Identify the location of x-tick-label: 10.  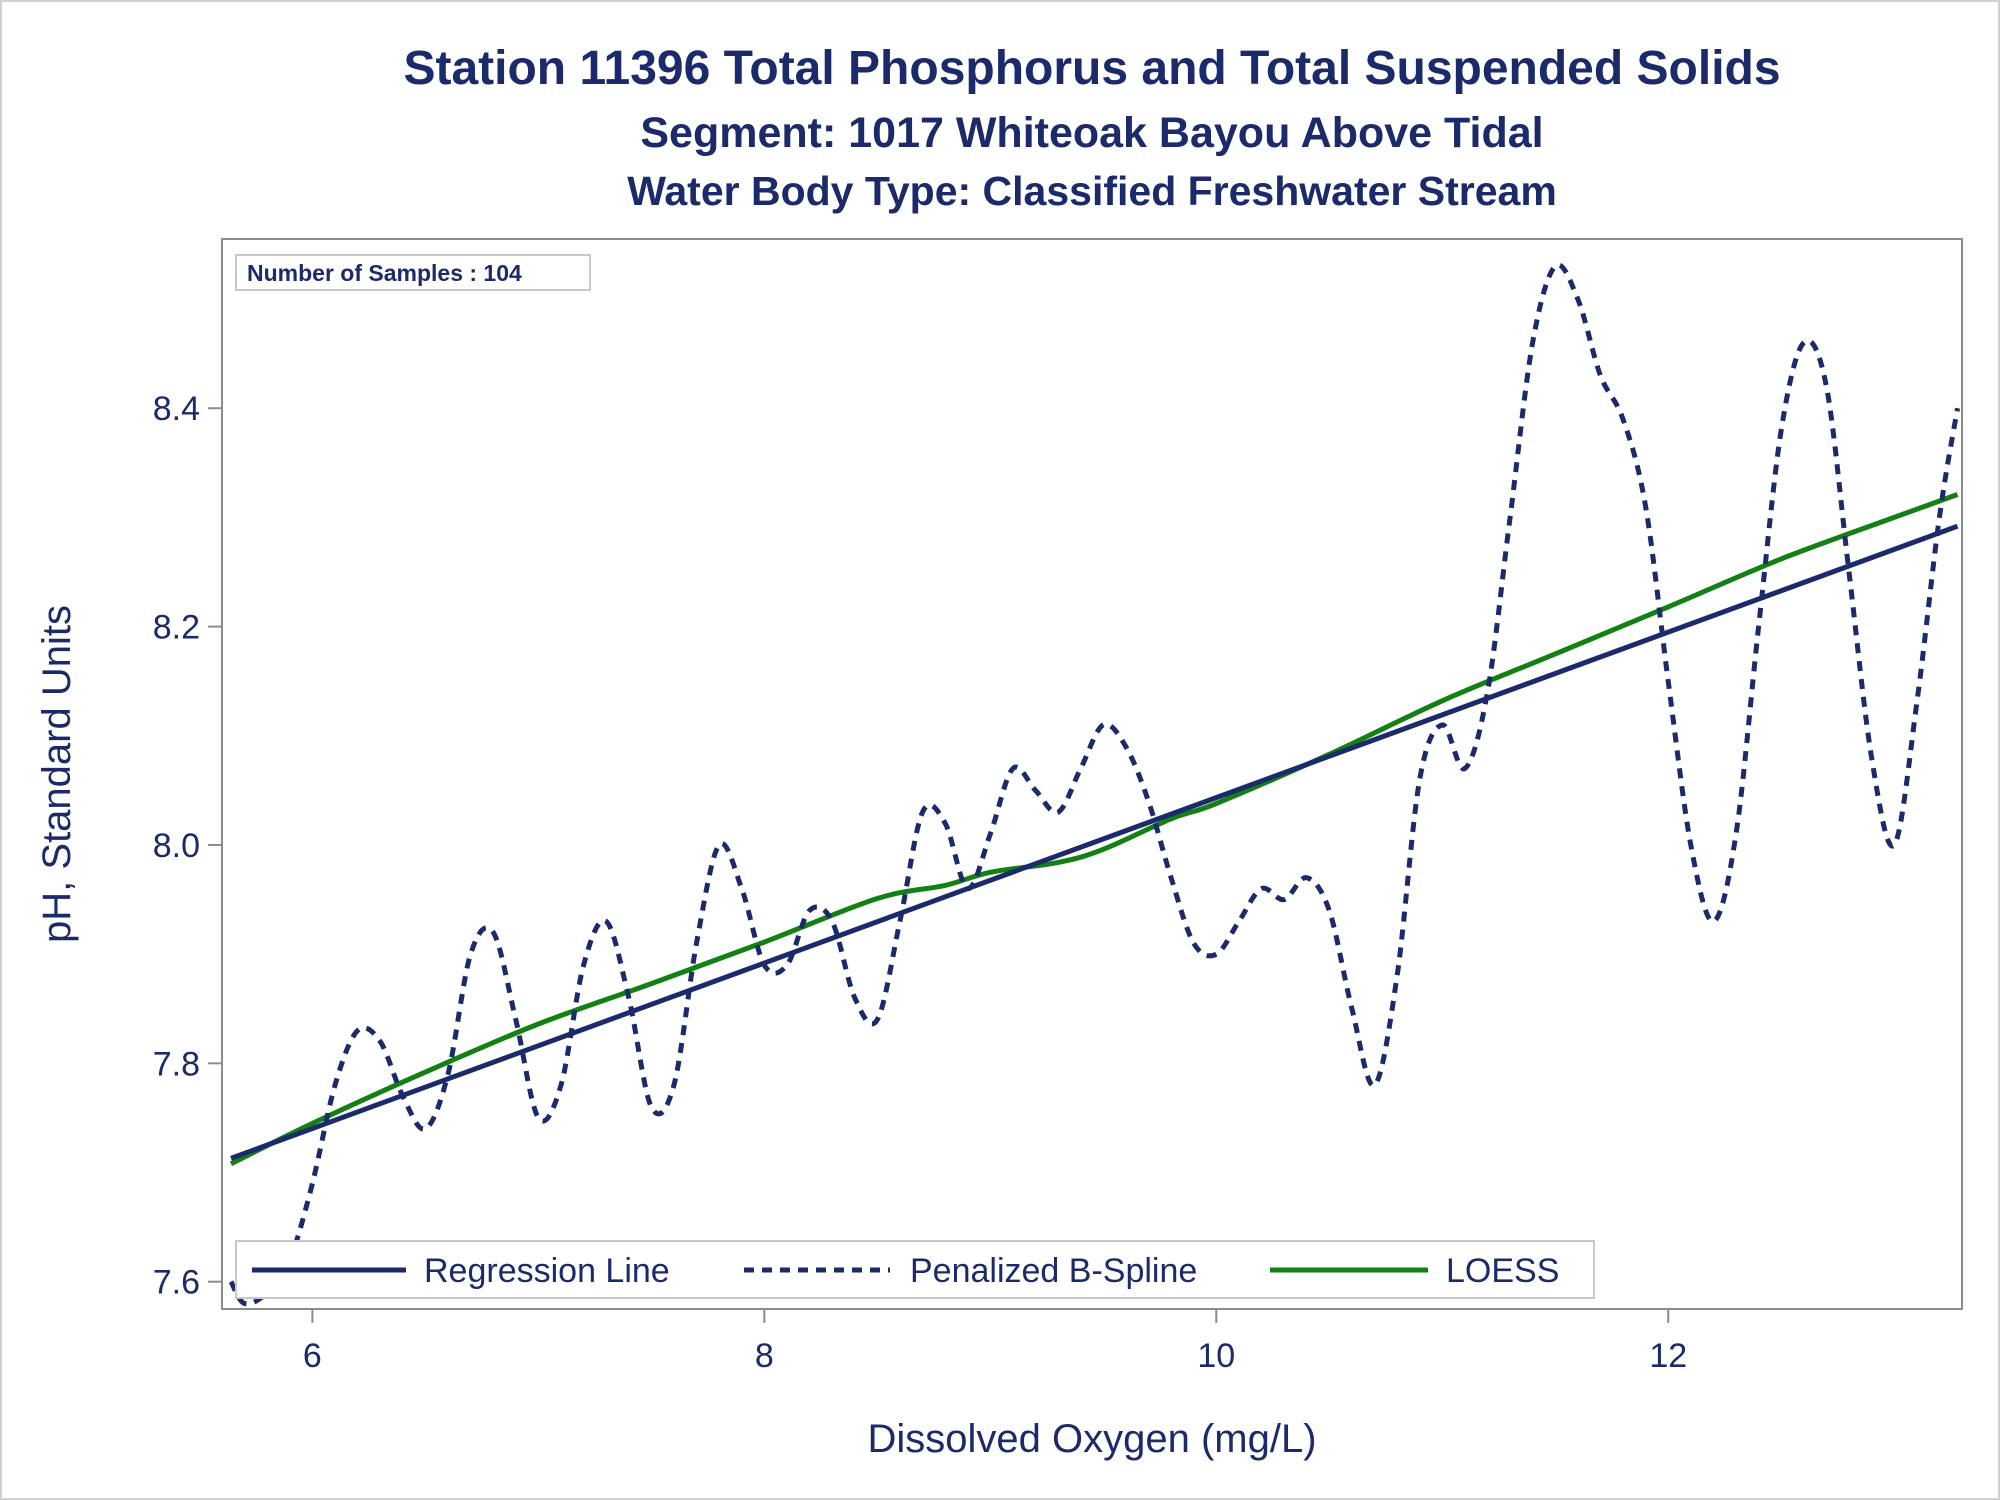
(1216, 1356).